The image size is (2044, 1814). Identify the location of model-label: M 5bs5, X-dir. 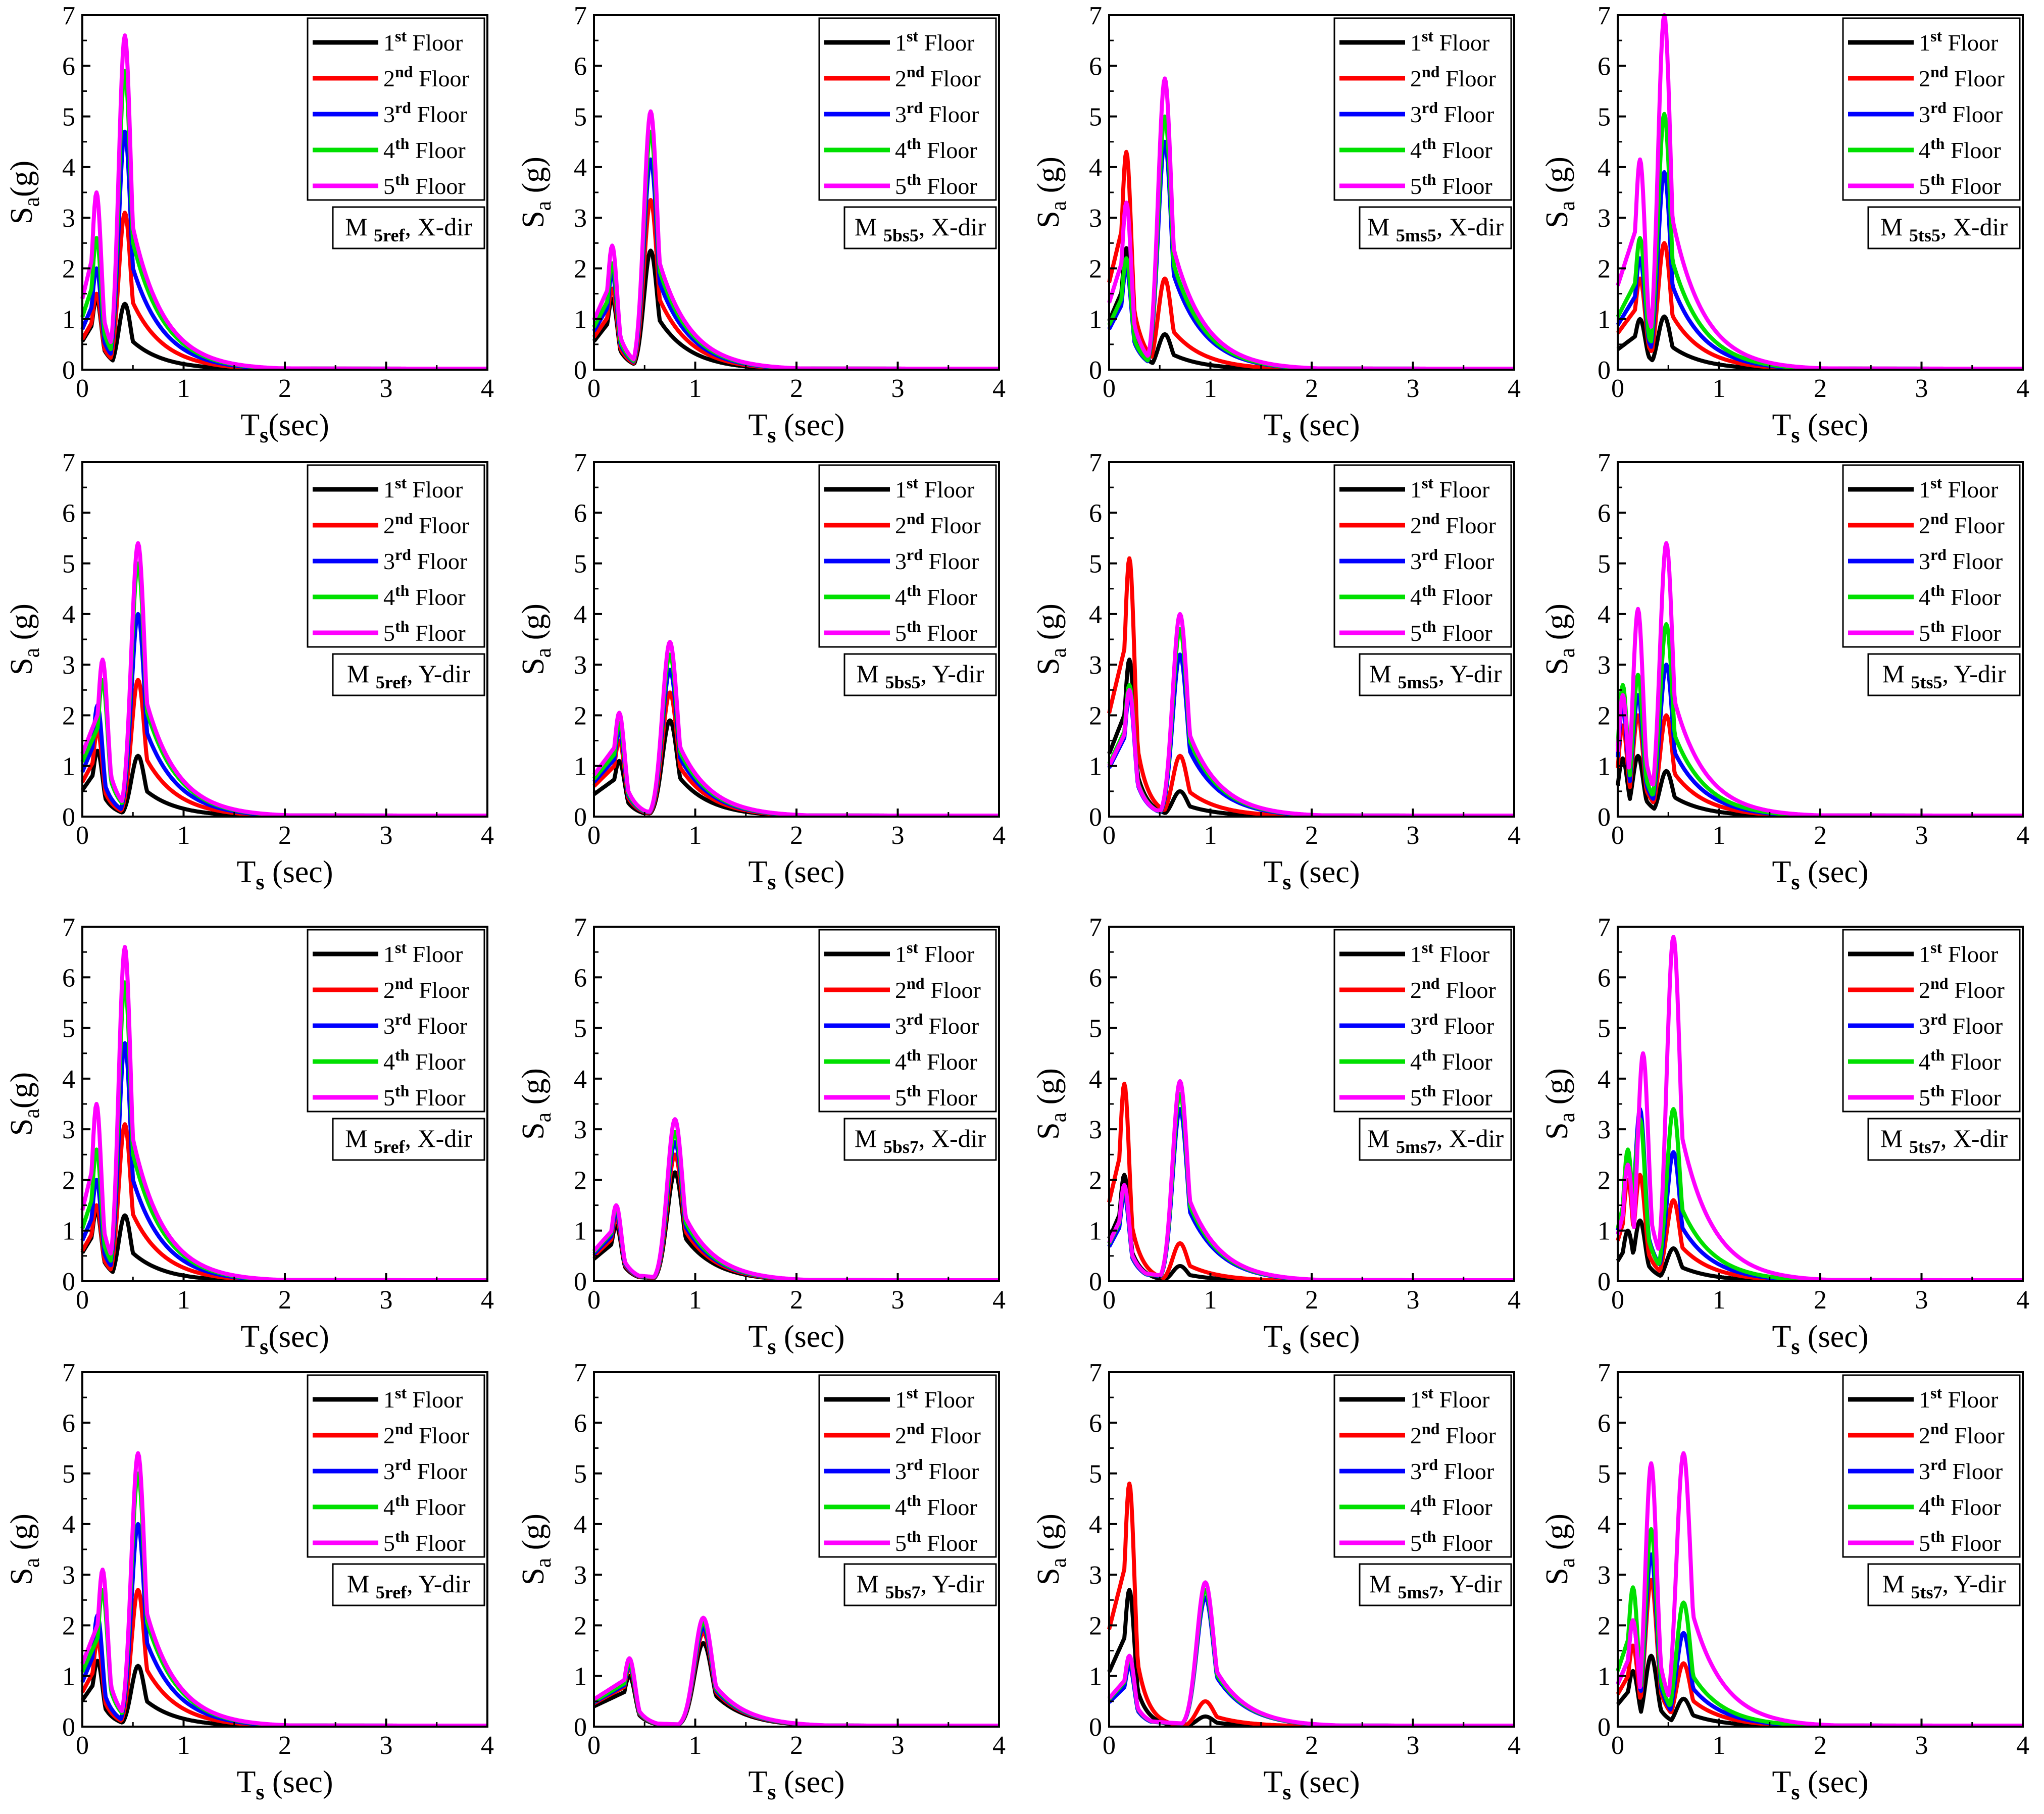
(920, 229).